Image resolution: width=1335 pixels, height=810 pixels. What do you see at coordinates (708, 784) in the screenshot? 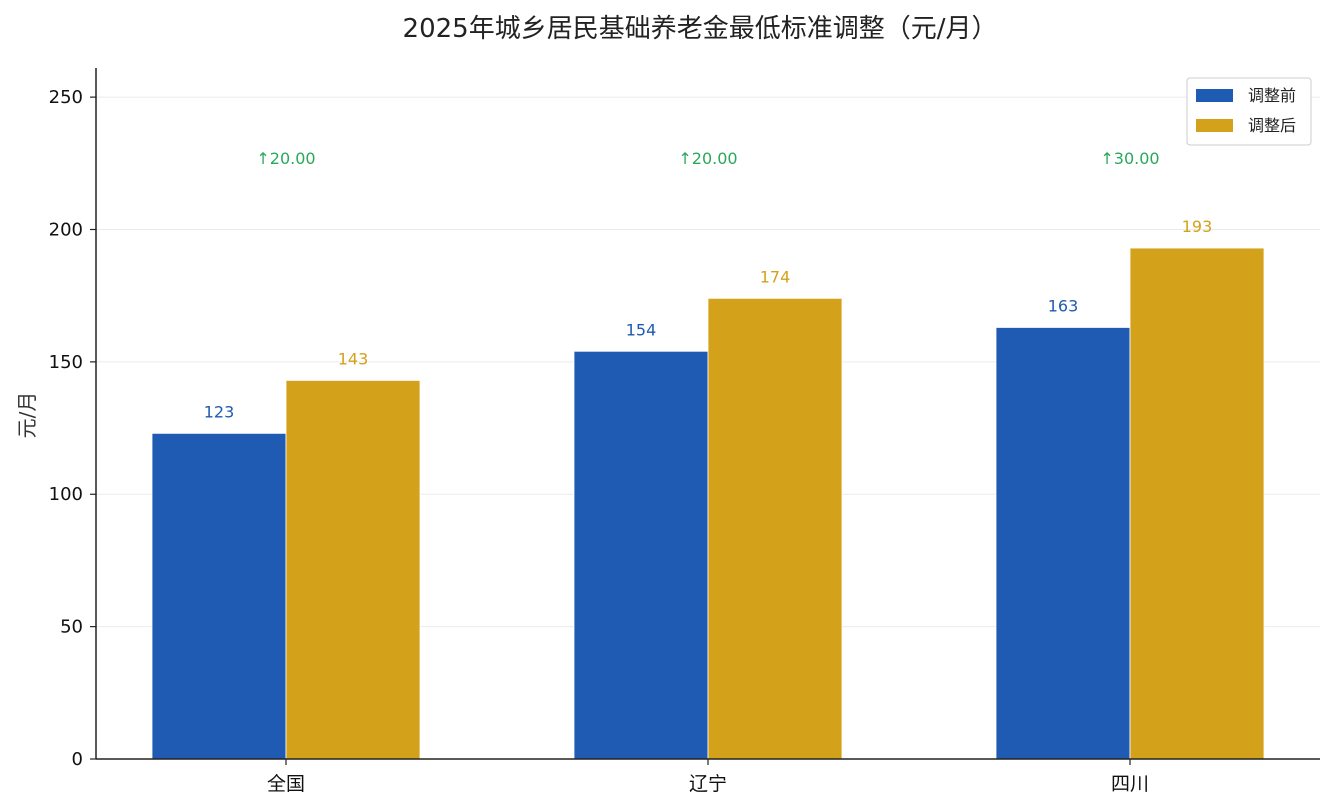
I see `x-tick-label: 辽宁` at bounding box center [708, 784].